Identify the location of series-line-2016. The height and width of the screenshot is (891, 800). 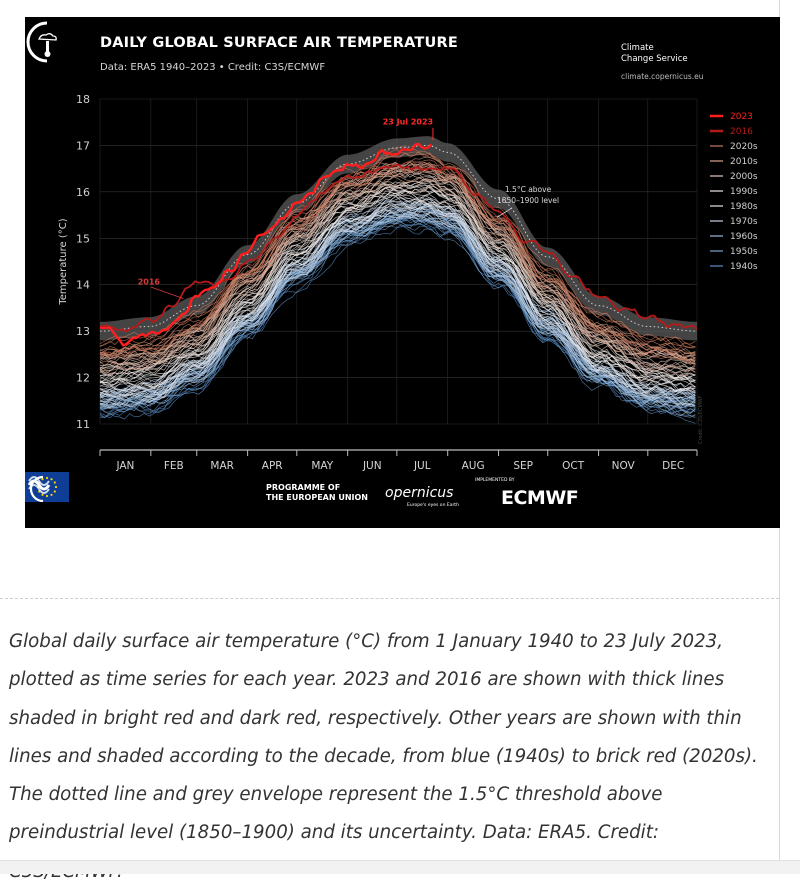
(398, 248).